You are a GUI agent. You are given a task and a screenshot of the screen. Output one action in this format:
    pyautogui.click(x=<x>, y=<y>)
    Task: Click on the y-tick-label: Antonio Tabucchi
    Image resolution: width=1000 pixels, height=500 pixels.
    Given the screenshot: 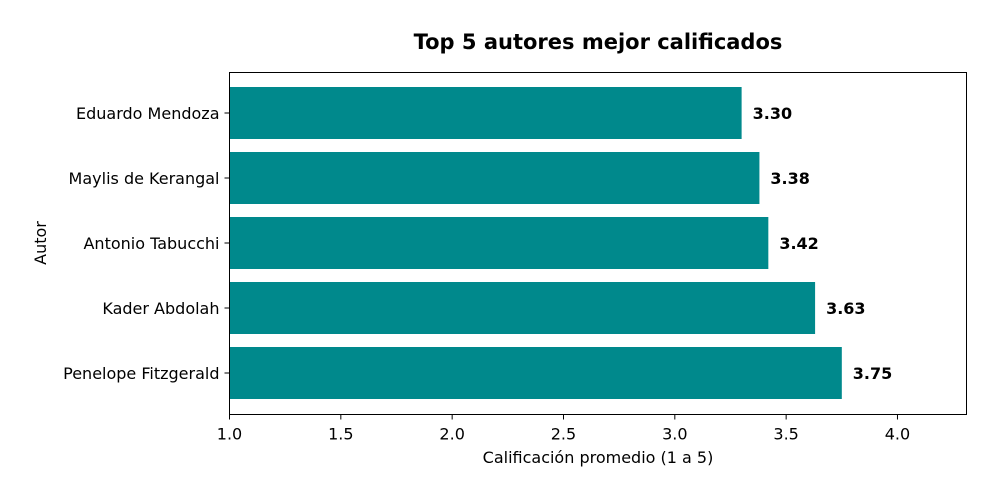 What is the action you would take?
    pyautogui.click(x=151, y=243)
    